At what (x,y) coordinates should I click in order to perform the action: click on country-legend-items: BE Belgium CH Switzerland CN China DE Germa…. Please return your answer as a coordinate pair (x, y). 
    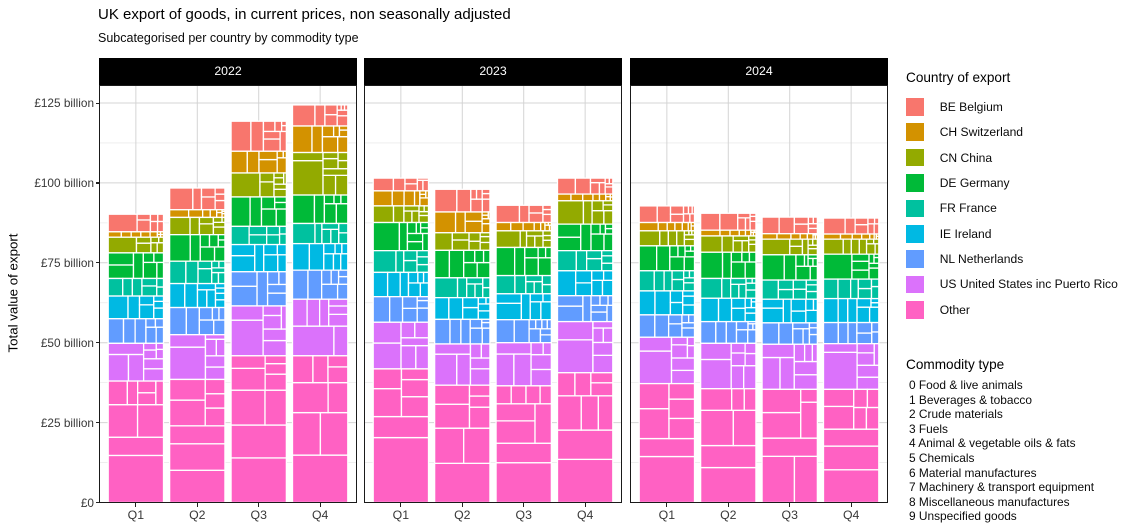
    Looking at the image, I should click on (1012, 212).